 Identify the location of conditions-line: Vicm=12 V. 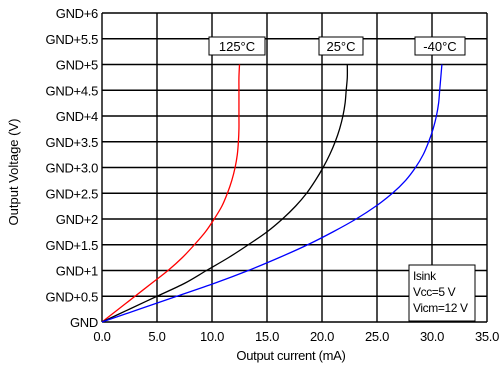
(440, 308).